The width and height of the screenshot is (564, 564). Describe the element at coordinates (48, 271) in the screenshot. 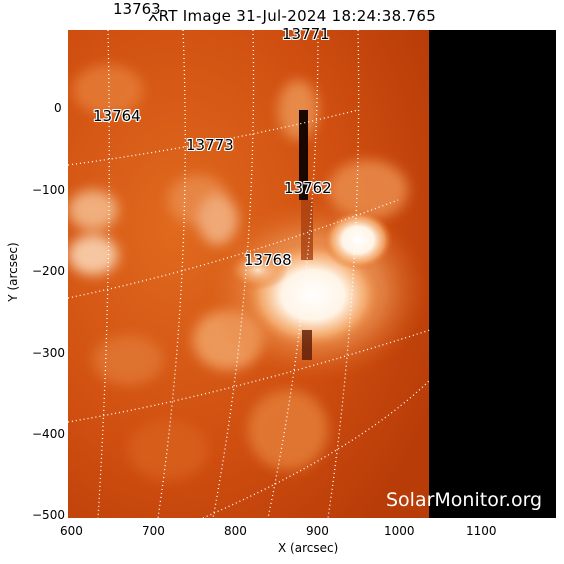

I see `y-tick-label: −200` at that location.